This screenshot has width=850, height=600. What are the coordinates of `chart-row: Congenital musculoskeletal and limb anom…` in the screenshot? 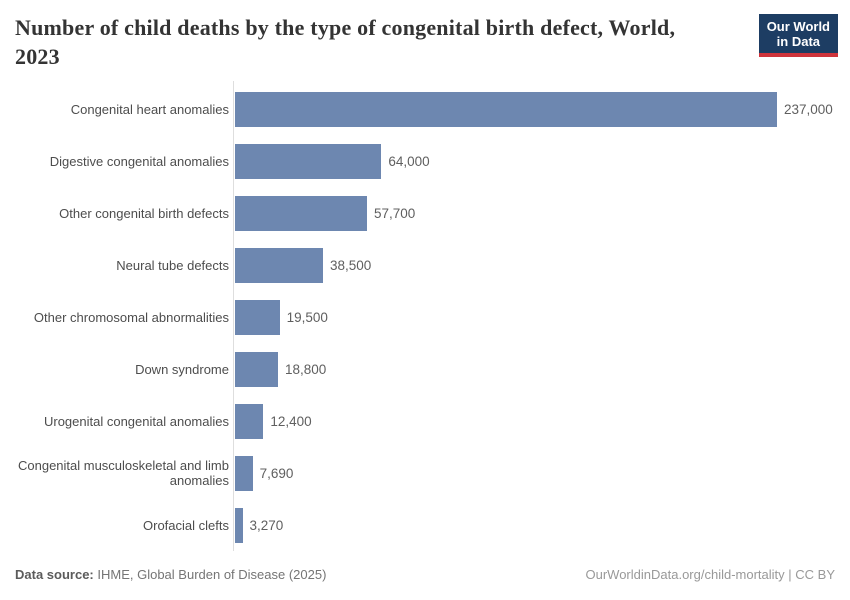 It's located at (425, 473).